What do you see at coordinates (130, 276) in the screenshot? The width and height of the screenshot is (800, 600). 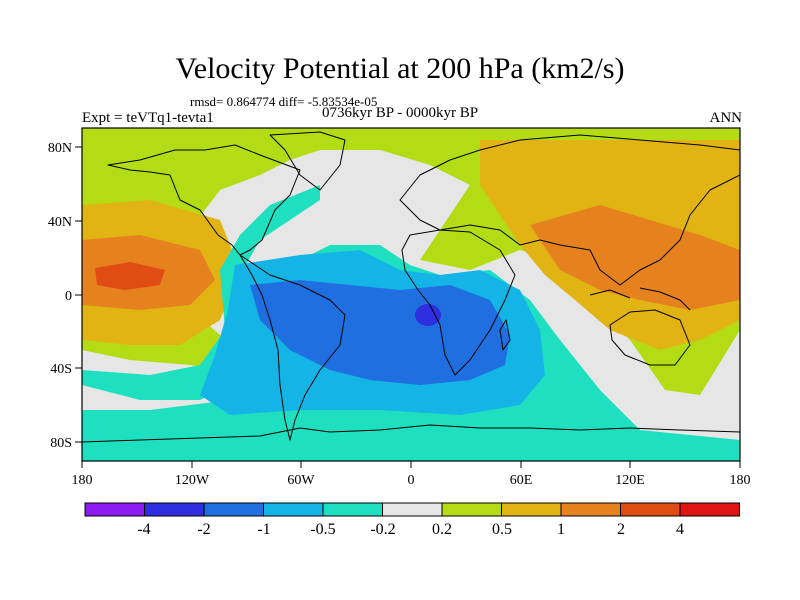 I see `contour-red-west` at bounding box center [130, 276].